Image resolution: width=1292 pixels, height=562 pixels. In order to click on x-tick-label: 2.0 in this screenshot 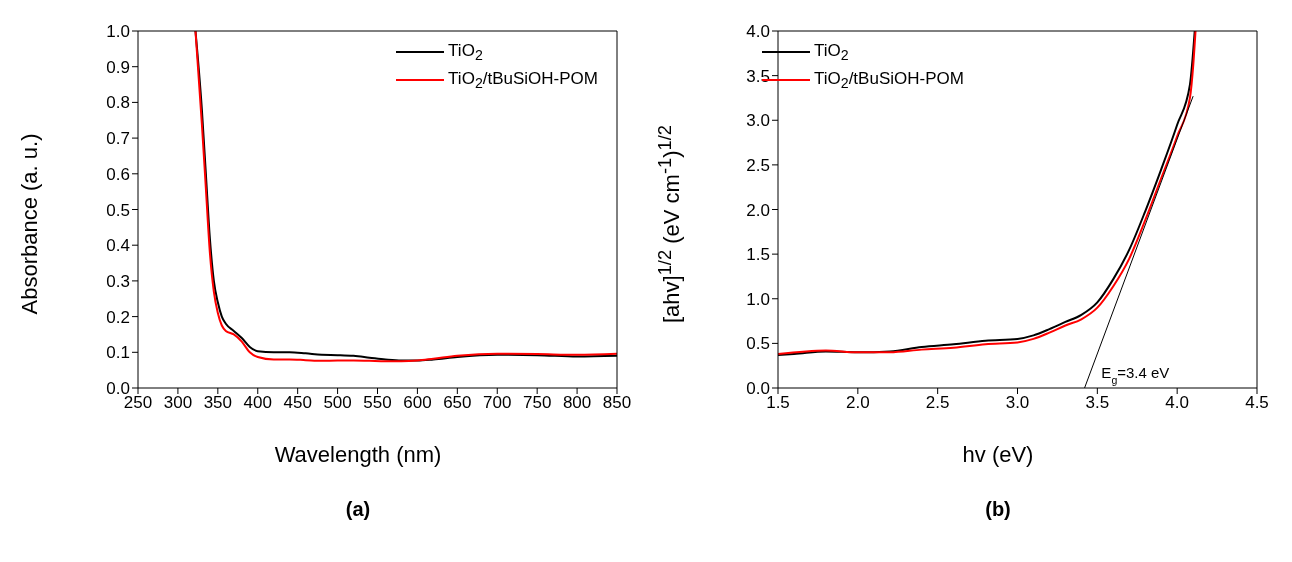, I will do `click(858, 403)`.